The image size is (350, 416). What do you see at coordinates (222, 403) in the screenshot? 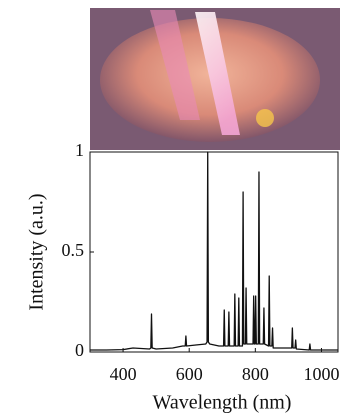
I see `x-axis-label: Wavelength (nm)` at bounding box center [222, 403].